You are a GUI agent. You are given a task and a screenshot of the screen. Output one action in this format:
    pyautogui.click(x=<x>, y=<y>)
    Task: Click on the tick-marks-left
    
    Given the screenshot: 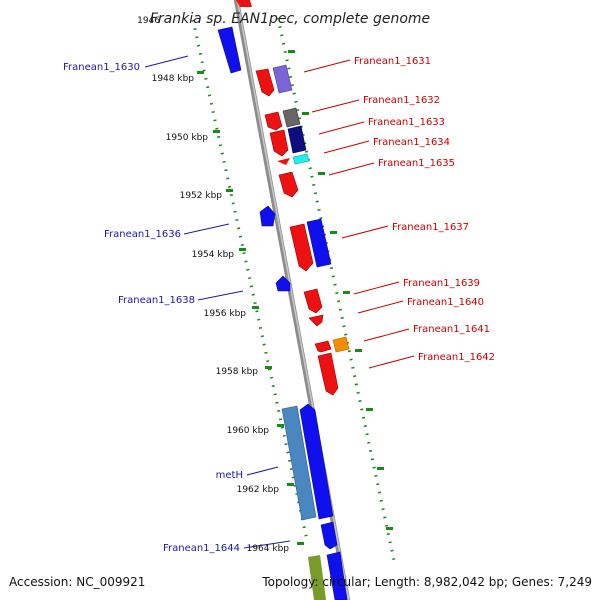 What is the action you would take?
    pyautogui.click(x=250, y=308)
    